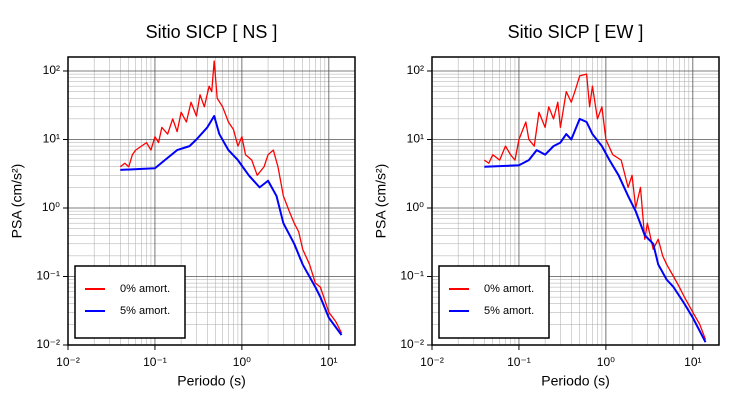  I want to click on chart-title: Sitio SICP [ EW ], so click(576, 32).